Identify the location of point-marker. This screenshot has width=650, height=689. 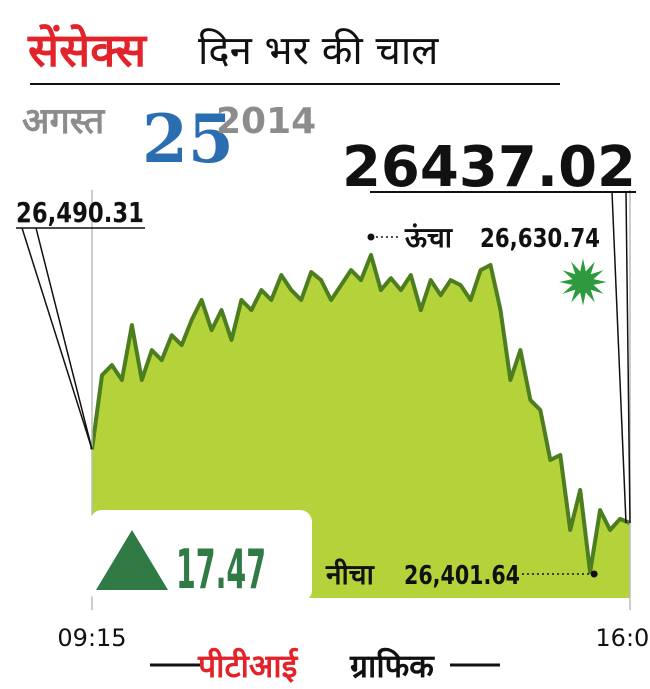
(594, 574).